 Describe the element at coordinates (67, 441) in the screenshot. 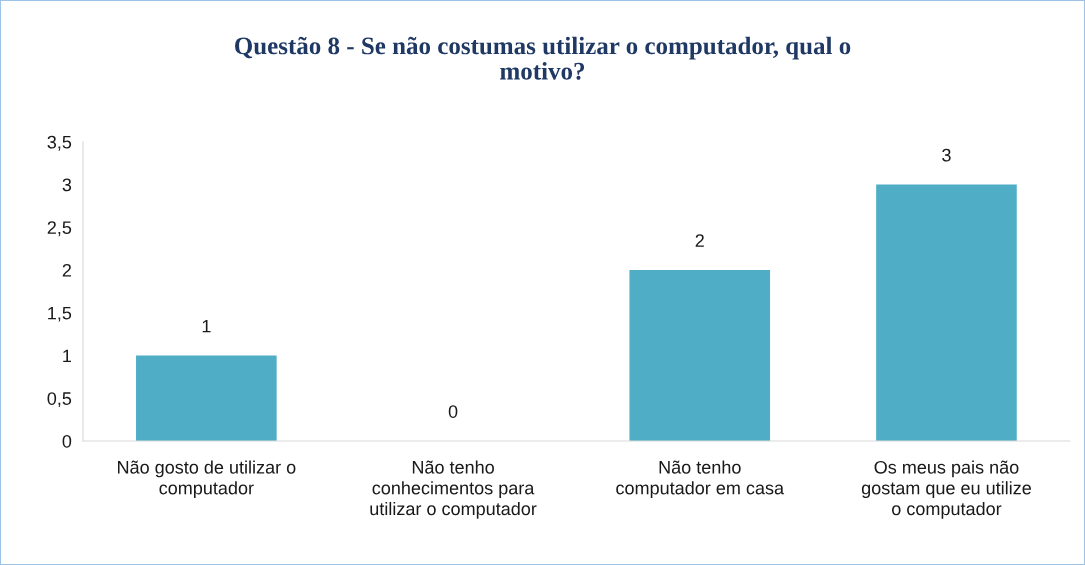

I see `y-tick-label: 0` at that location.